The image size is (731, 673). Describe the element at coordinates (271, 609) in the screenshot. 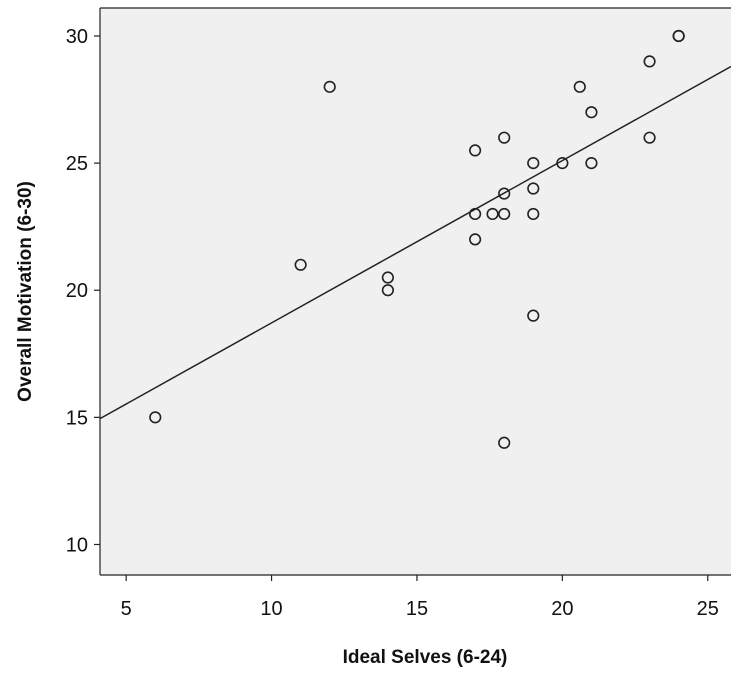

I see `x-tick-label: 10` at that location.